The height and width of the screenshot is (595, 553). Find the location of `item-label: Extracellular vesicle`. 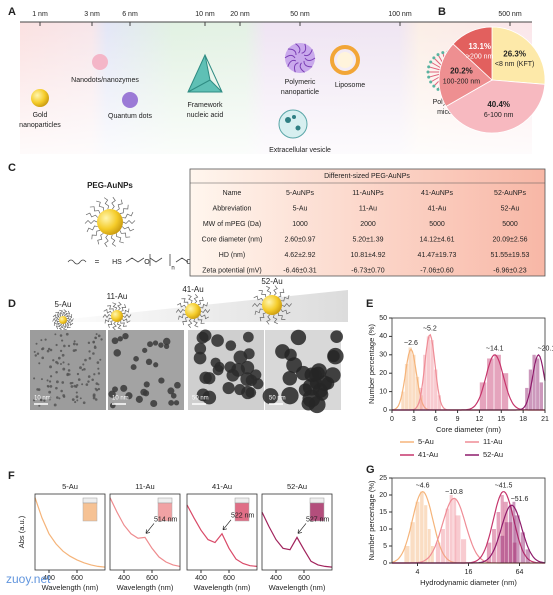

item-label: Extracellular vesicle is located at coordinates (300, 150).